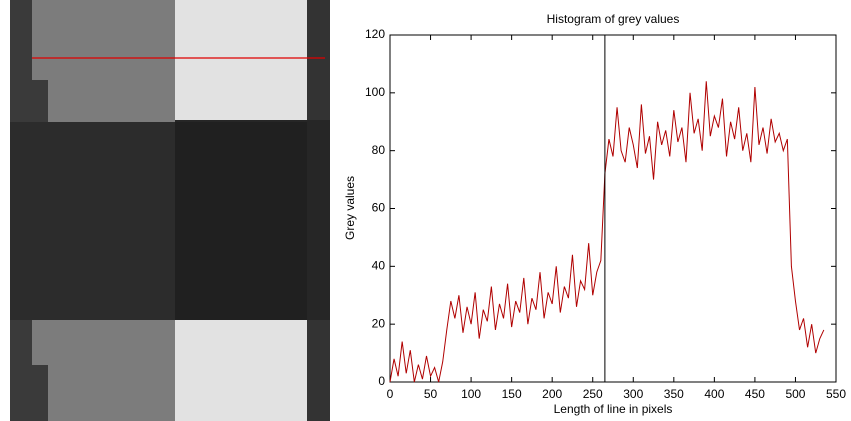 This screenshot has width=851, height=421. Describe the element at coordinates (755, 394) in the screenshot. I see `x-tick-label: 450` at that location.